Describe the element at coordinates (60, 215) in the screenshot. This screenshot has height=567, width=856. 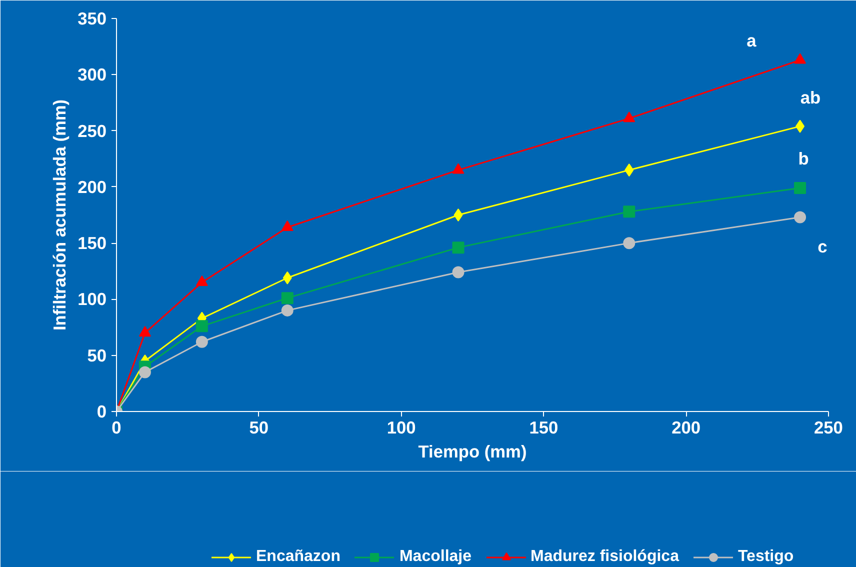
I see `y-axis-title: Infiltración acumulada (mm)` at that location.